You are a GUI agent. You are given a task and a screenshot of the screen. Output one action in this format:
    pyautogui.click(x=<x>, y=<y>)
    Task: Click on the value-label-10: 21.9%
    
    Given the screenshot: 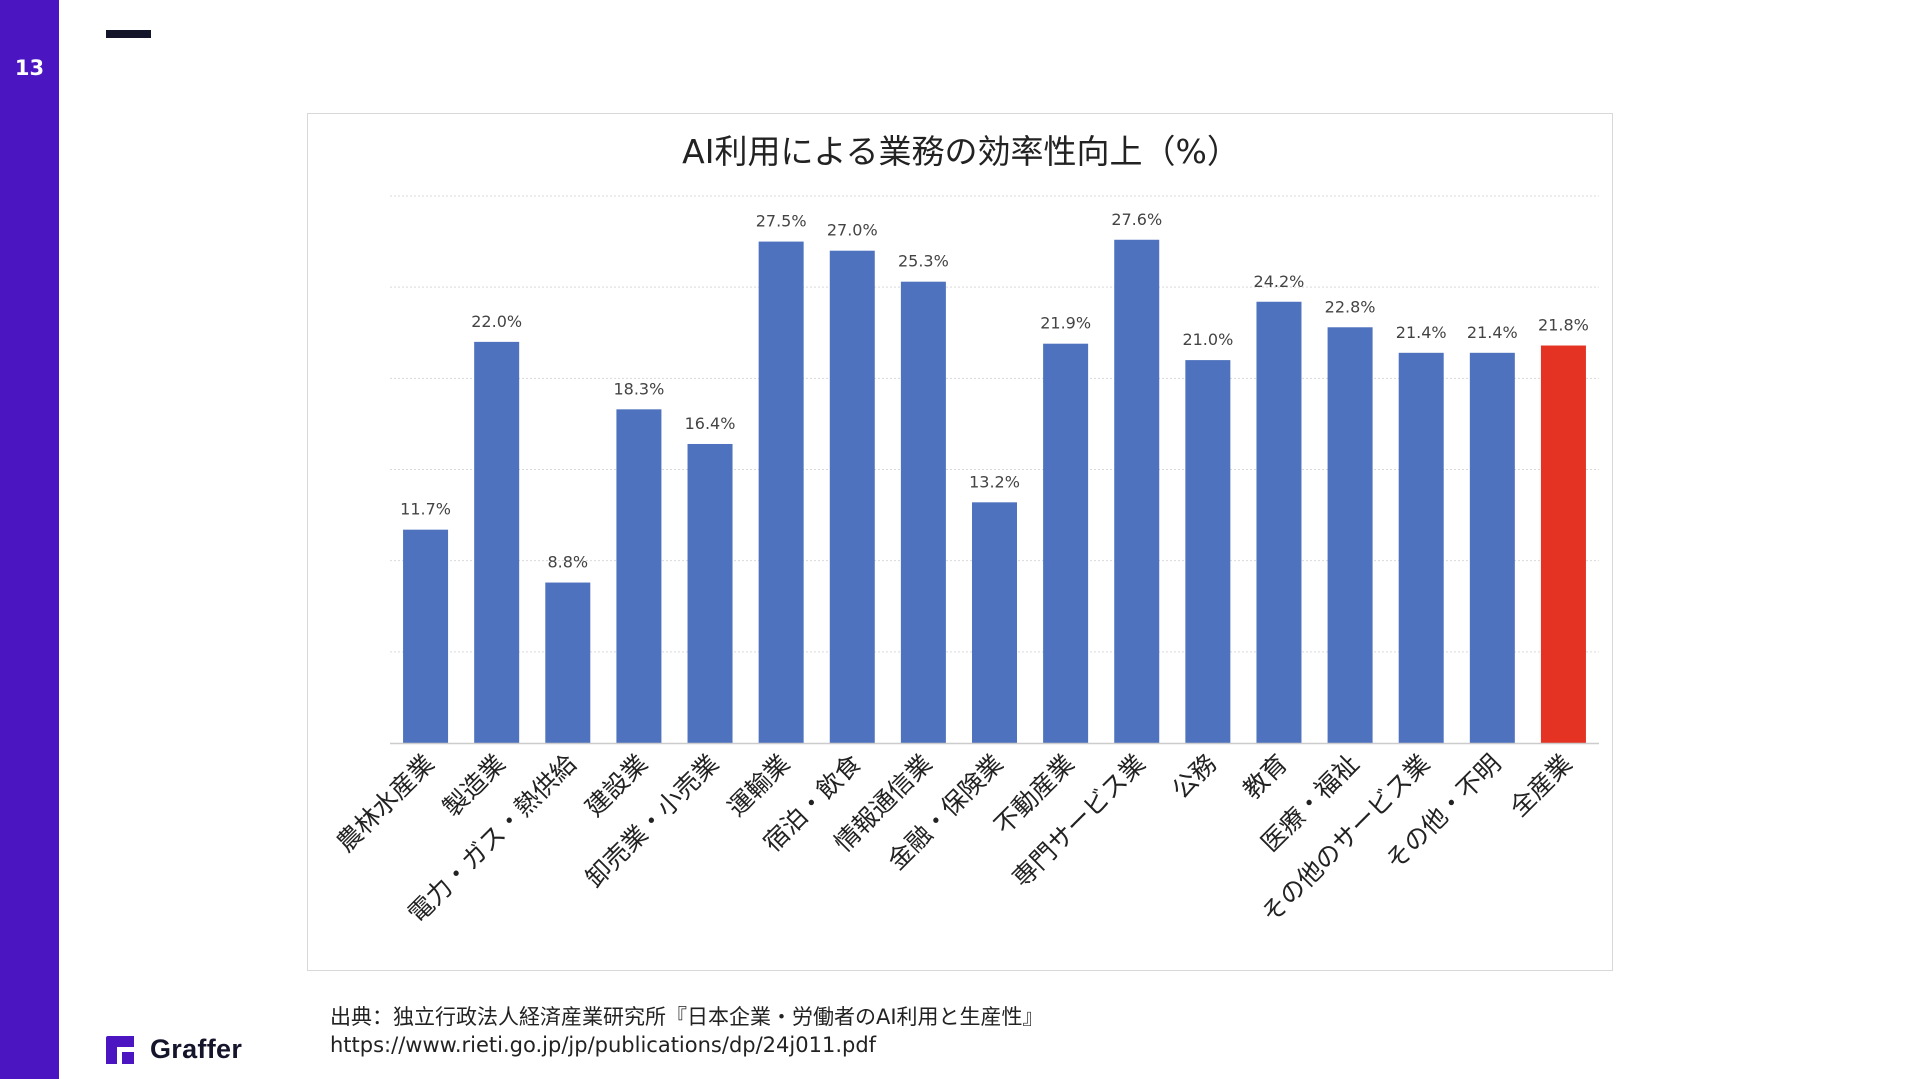 What is the action you would take?
    pyautogui.click(x=1065, y=323)
    